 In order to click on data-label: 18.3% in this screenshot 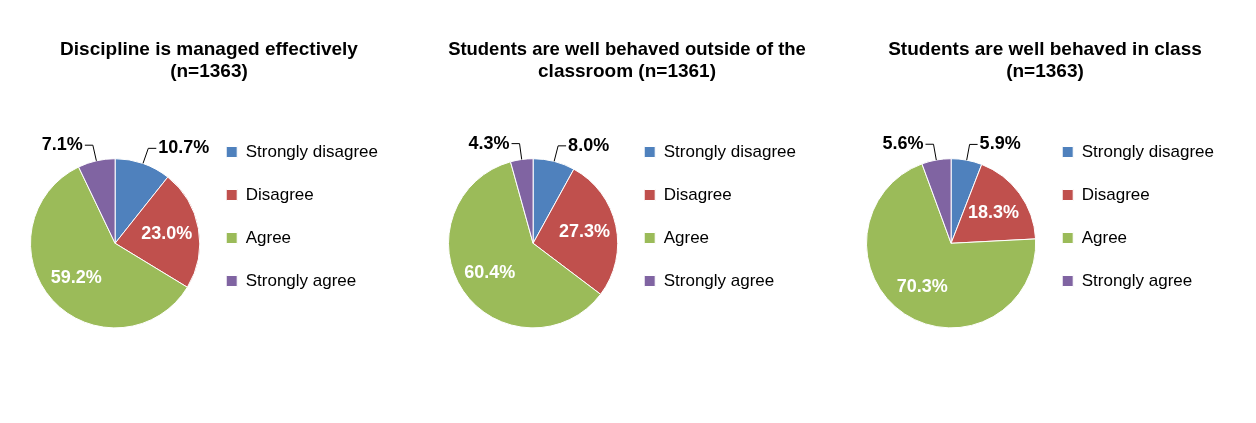, I will do `click(994, 211)`.